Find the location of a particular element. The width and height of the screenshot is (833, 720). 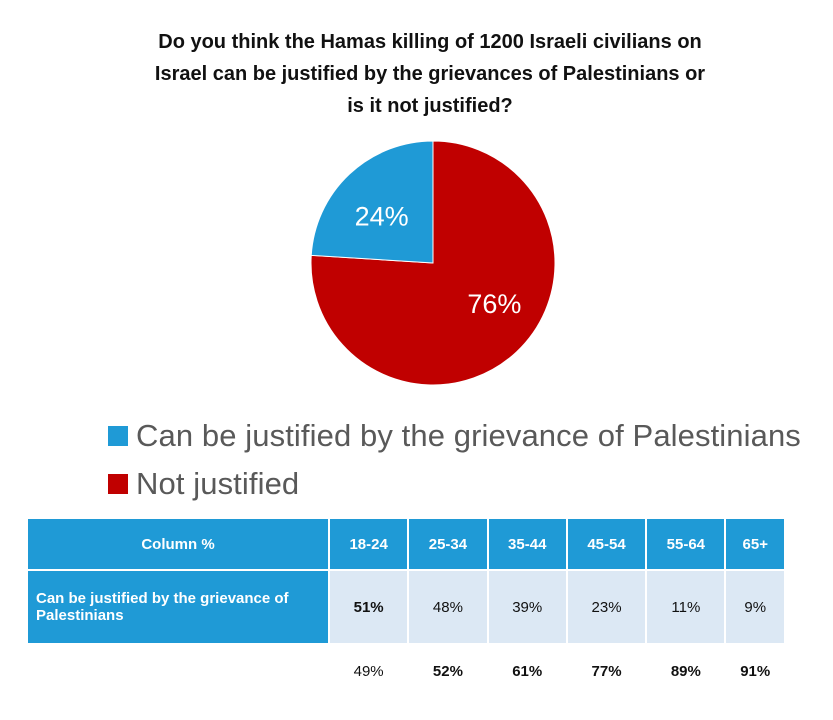

table-cell: 48% is located at coordinates (448, 607).